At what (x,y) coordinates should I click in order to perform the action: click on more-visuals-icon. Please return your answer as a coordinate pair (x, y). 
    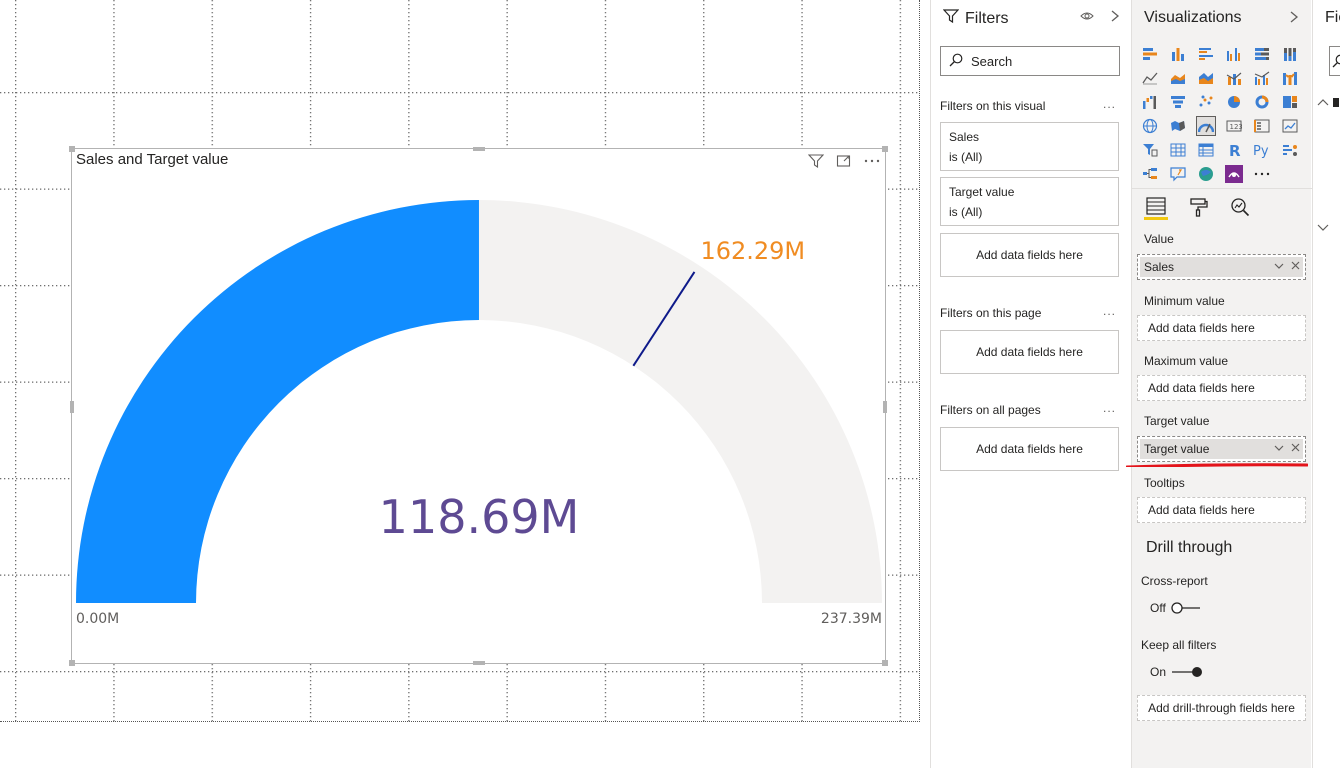
    Looking at the image, I should click on (1262, 174).